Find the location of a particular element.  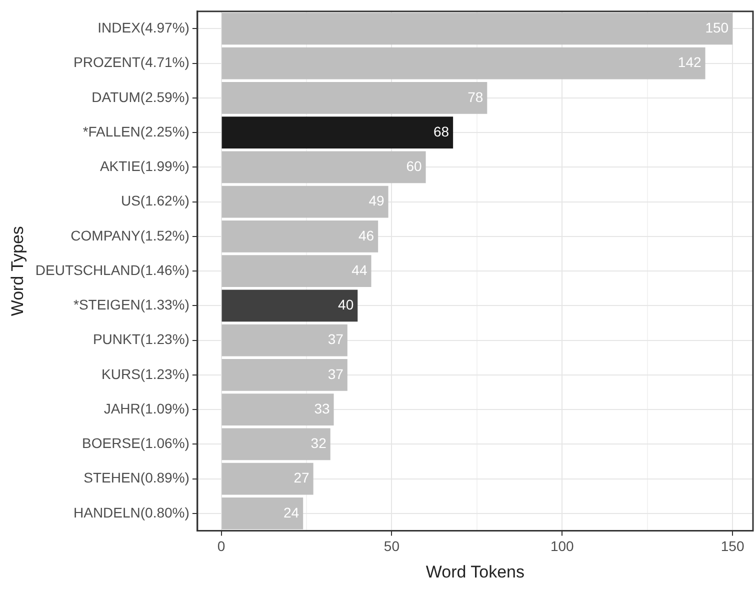

data-label: 33 is located at coordinates (322, 408).